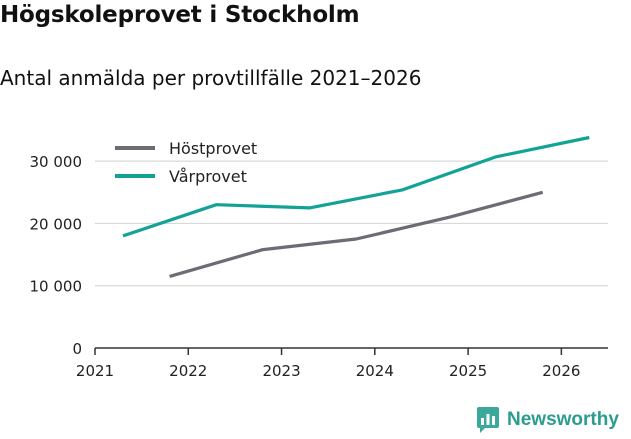  Describe the element at coordinates (56, 162) in the screenshot. I see `y-tick-label: 30 000` at that location.